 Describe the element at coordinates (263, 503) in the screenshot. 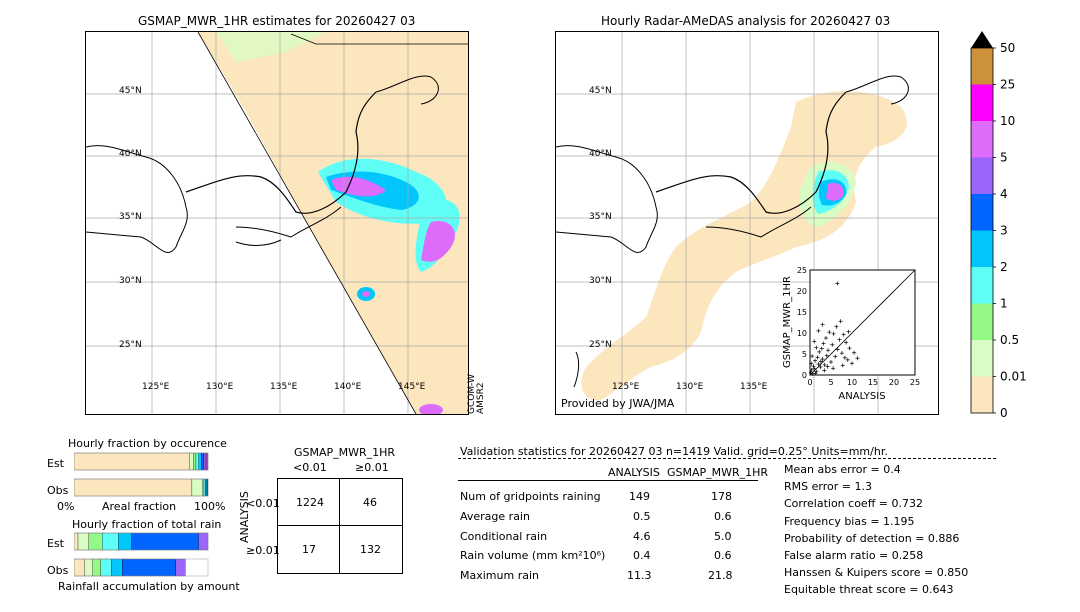

I see `contingency-row-header-0: <0.01` at that location.